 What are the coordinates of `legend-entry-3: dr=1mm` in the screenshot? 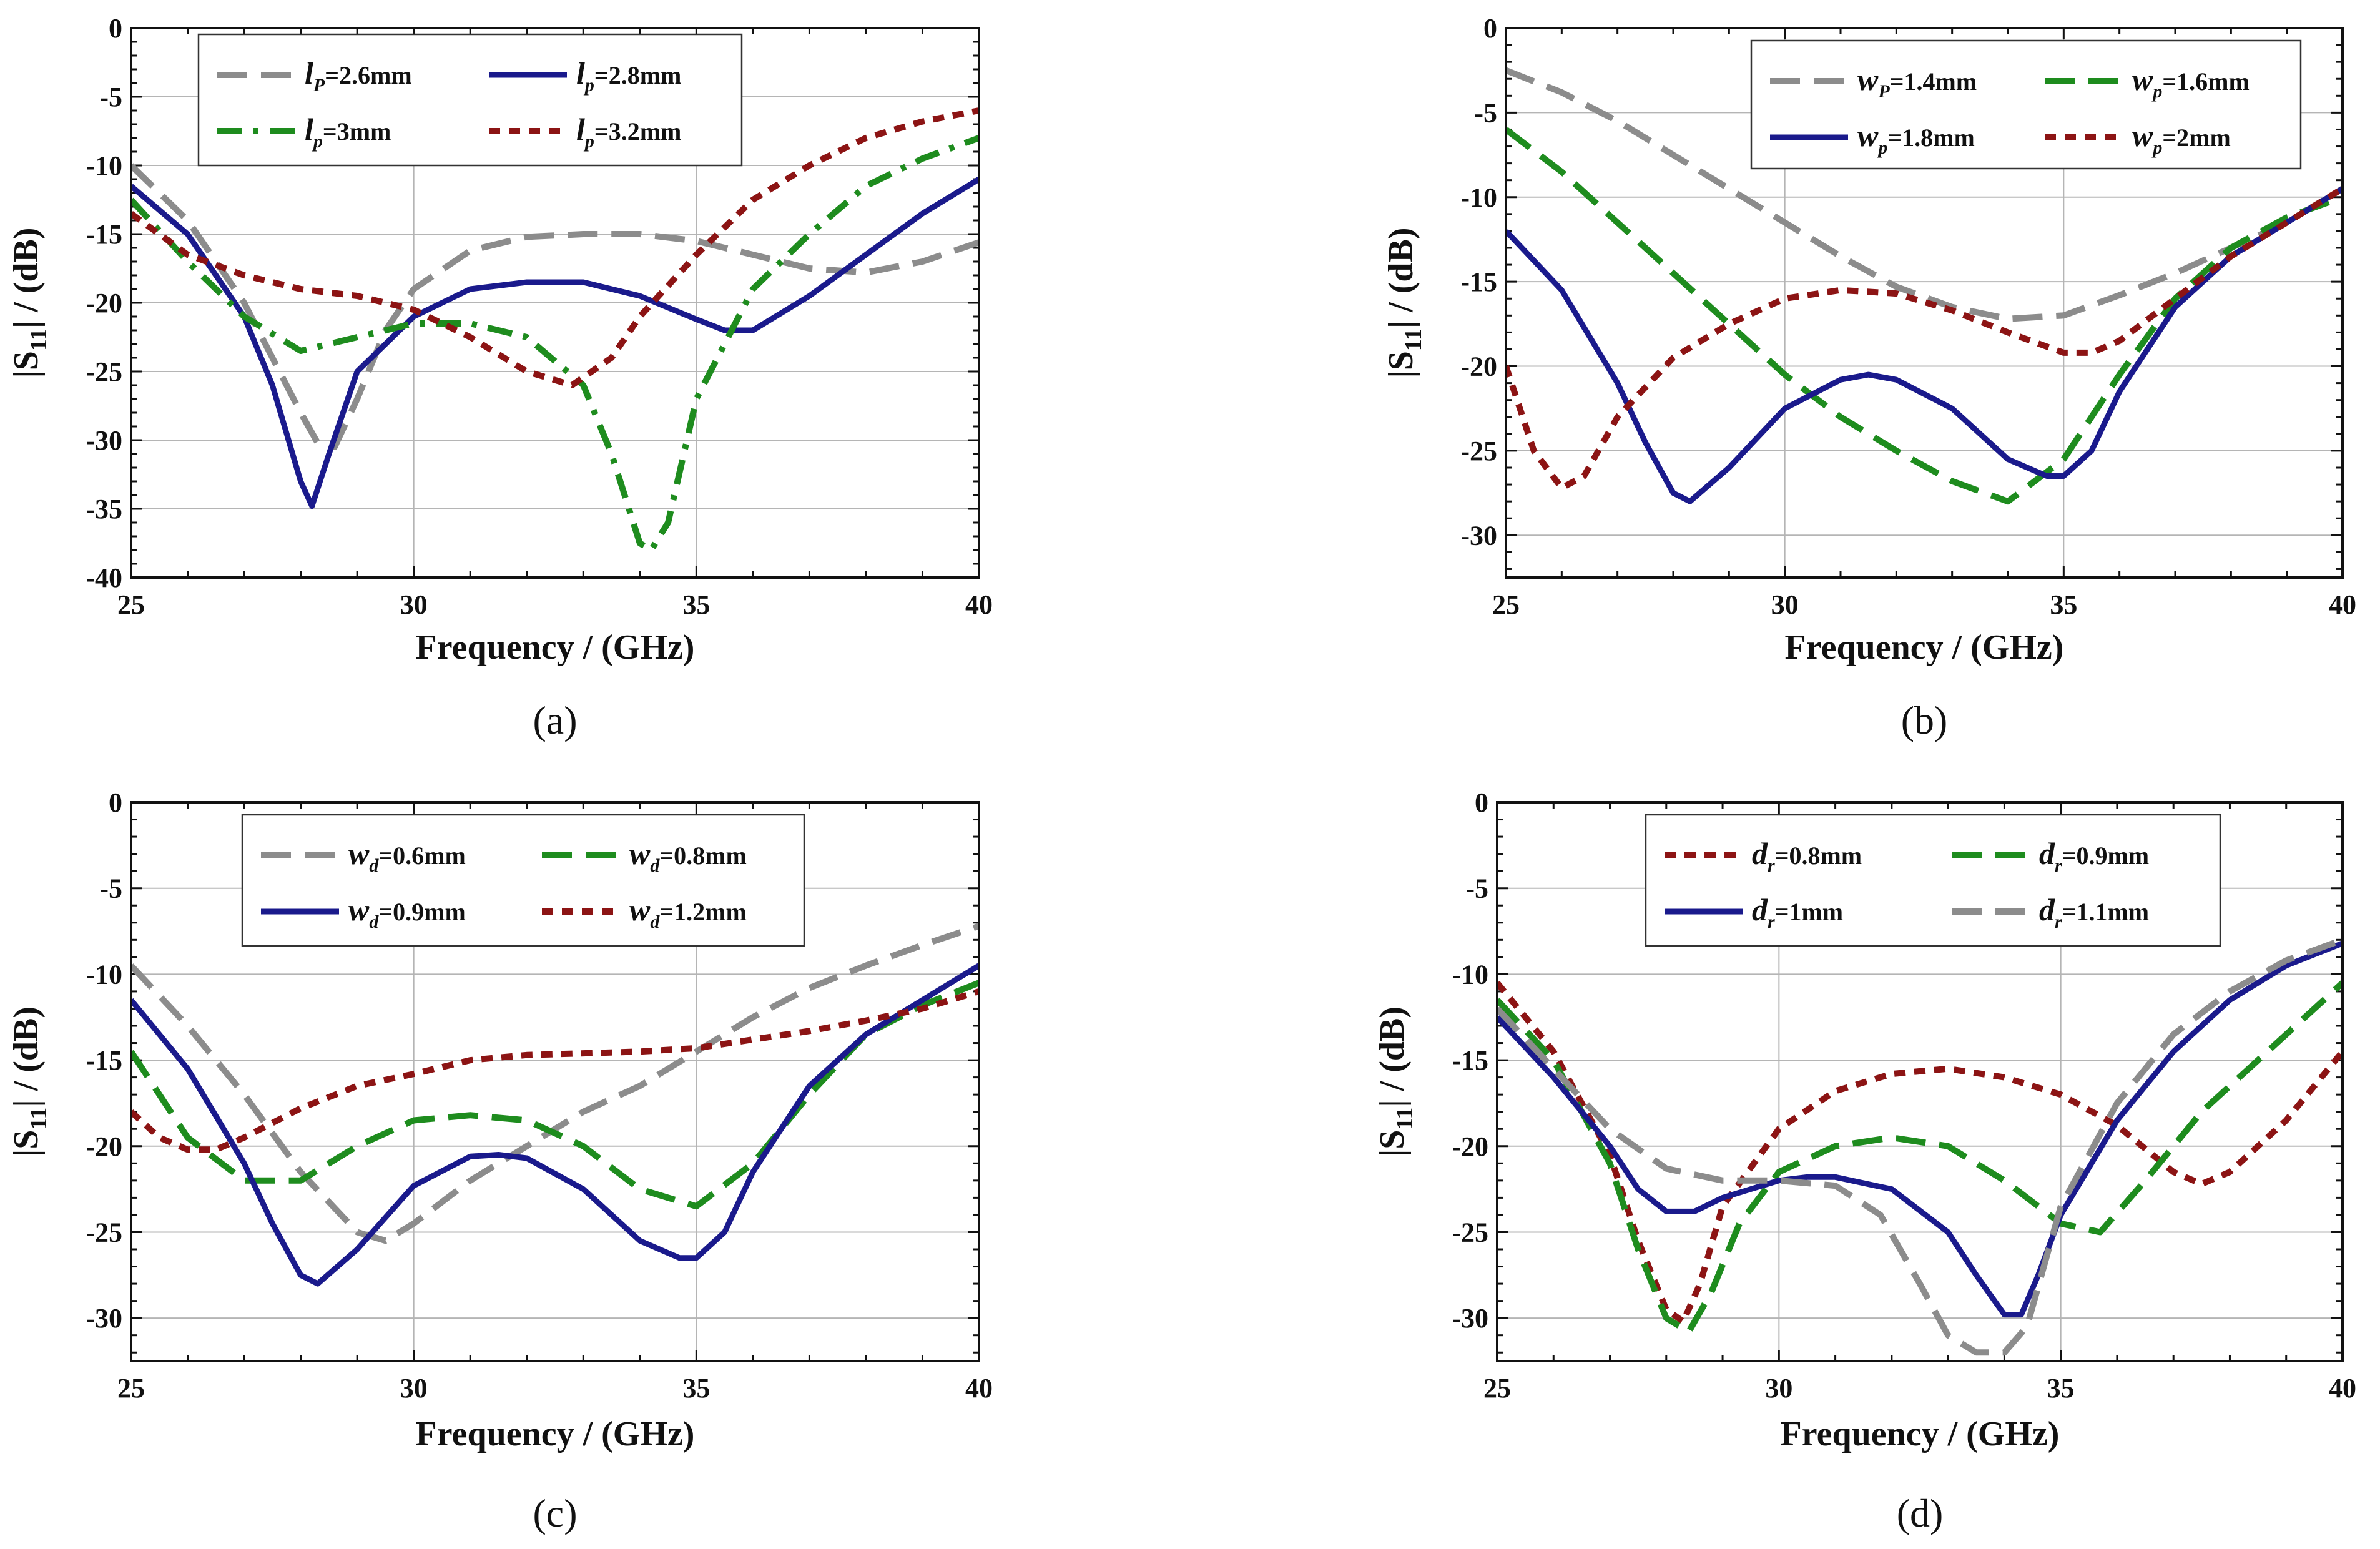 It's located at (1798, 912).